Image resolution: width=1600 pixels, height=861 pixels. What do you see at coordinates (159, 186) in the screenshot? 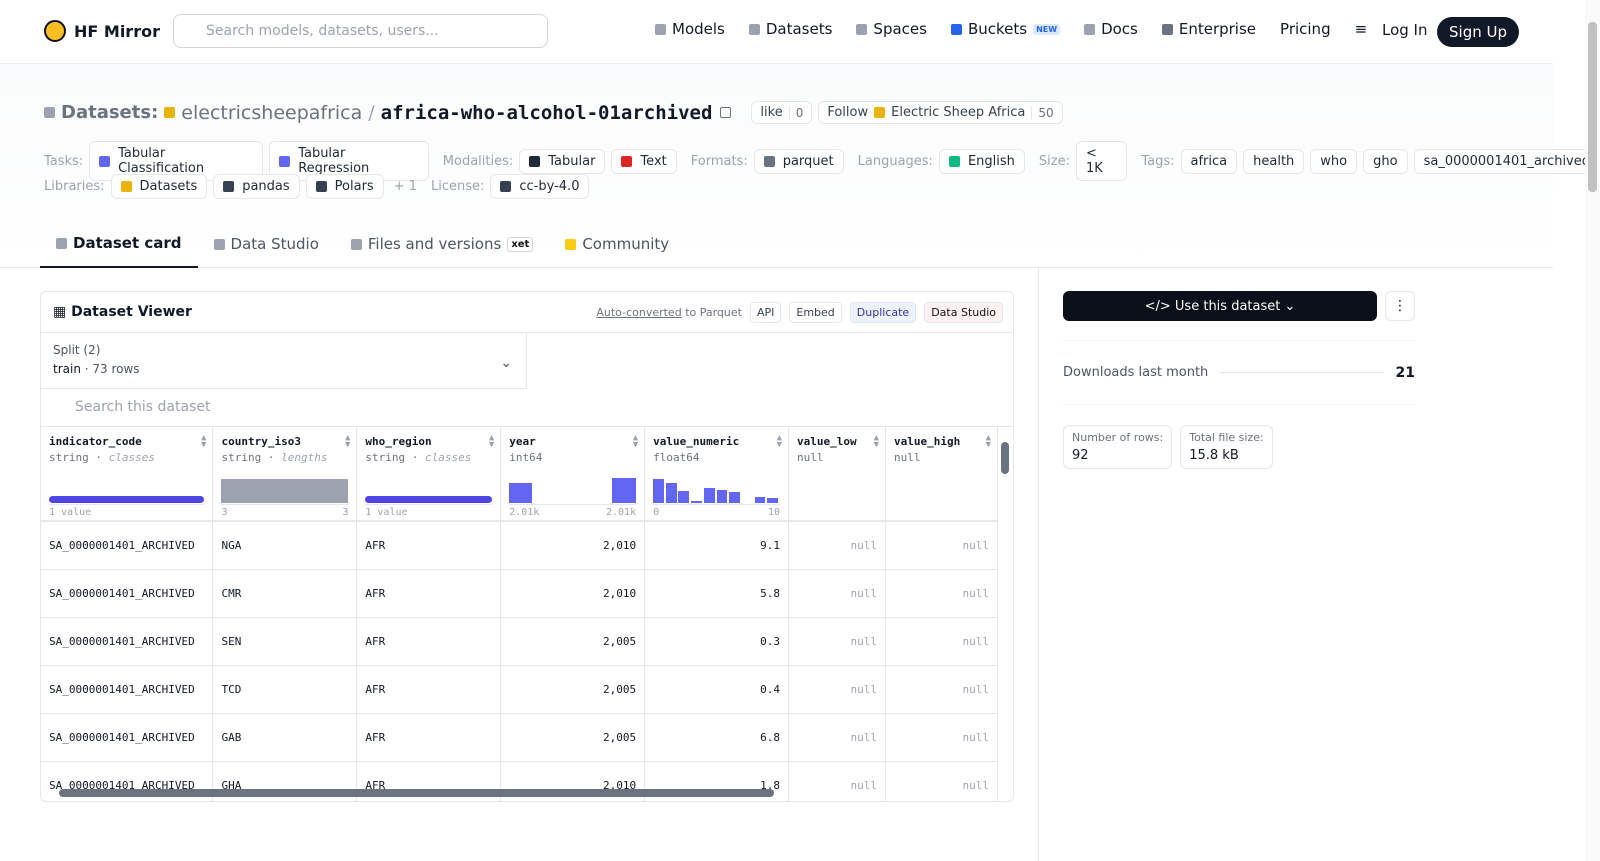
I see `tag: Datasets` at bounding box center [159, 186].